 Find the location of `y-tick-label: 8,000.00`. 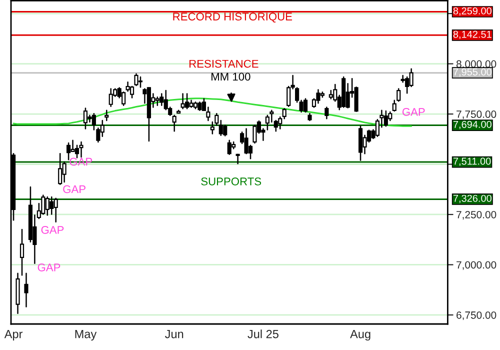

y-tick-label: 8,000.00 is located at coordinates (476, 64).